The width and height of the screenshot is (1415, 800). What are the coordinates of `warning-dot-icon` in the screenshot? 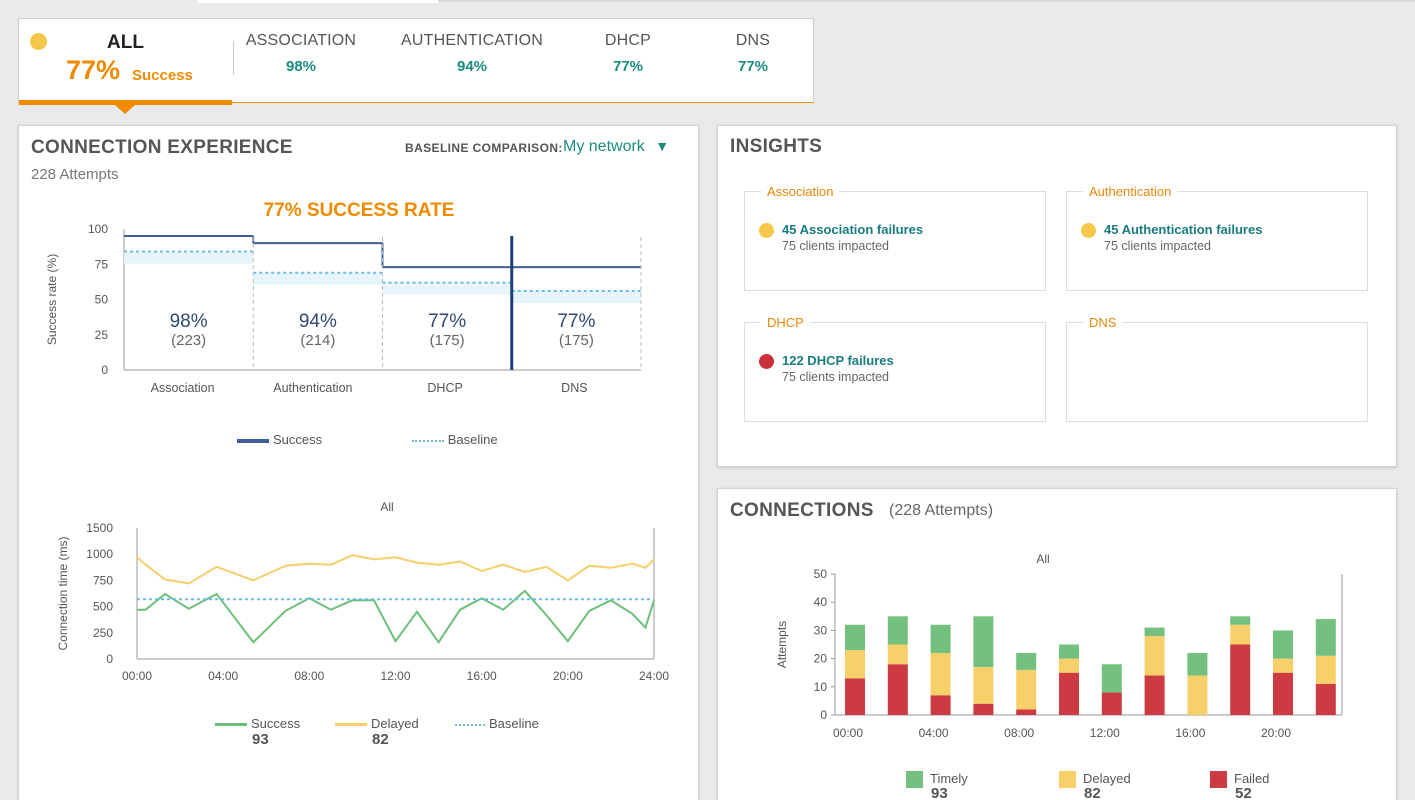 It's located at (1088, 230).